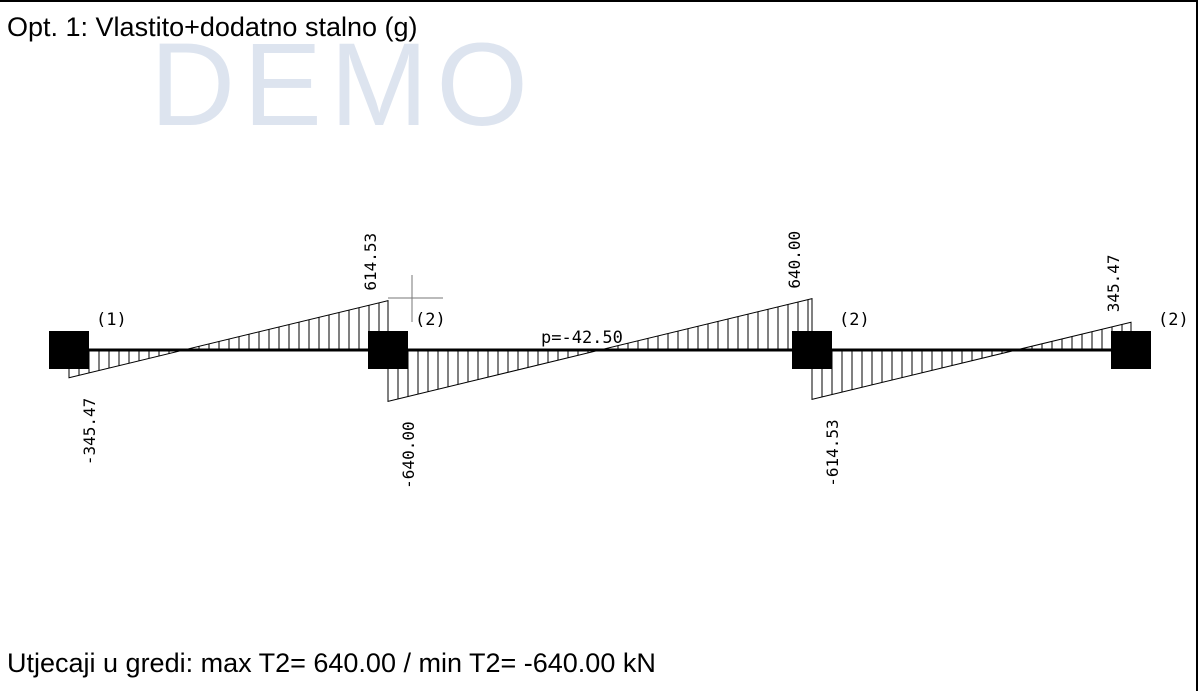 The height and width of the screenshot is (691, 1198). What do you see at coordinates (212, 27) in the screenshot?
I see `load-case-title: Opt. 1: Vlastito+dodatno stalno (g)` at bounding box center [212, 27].